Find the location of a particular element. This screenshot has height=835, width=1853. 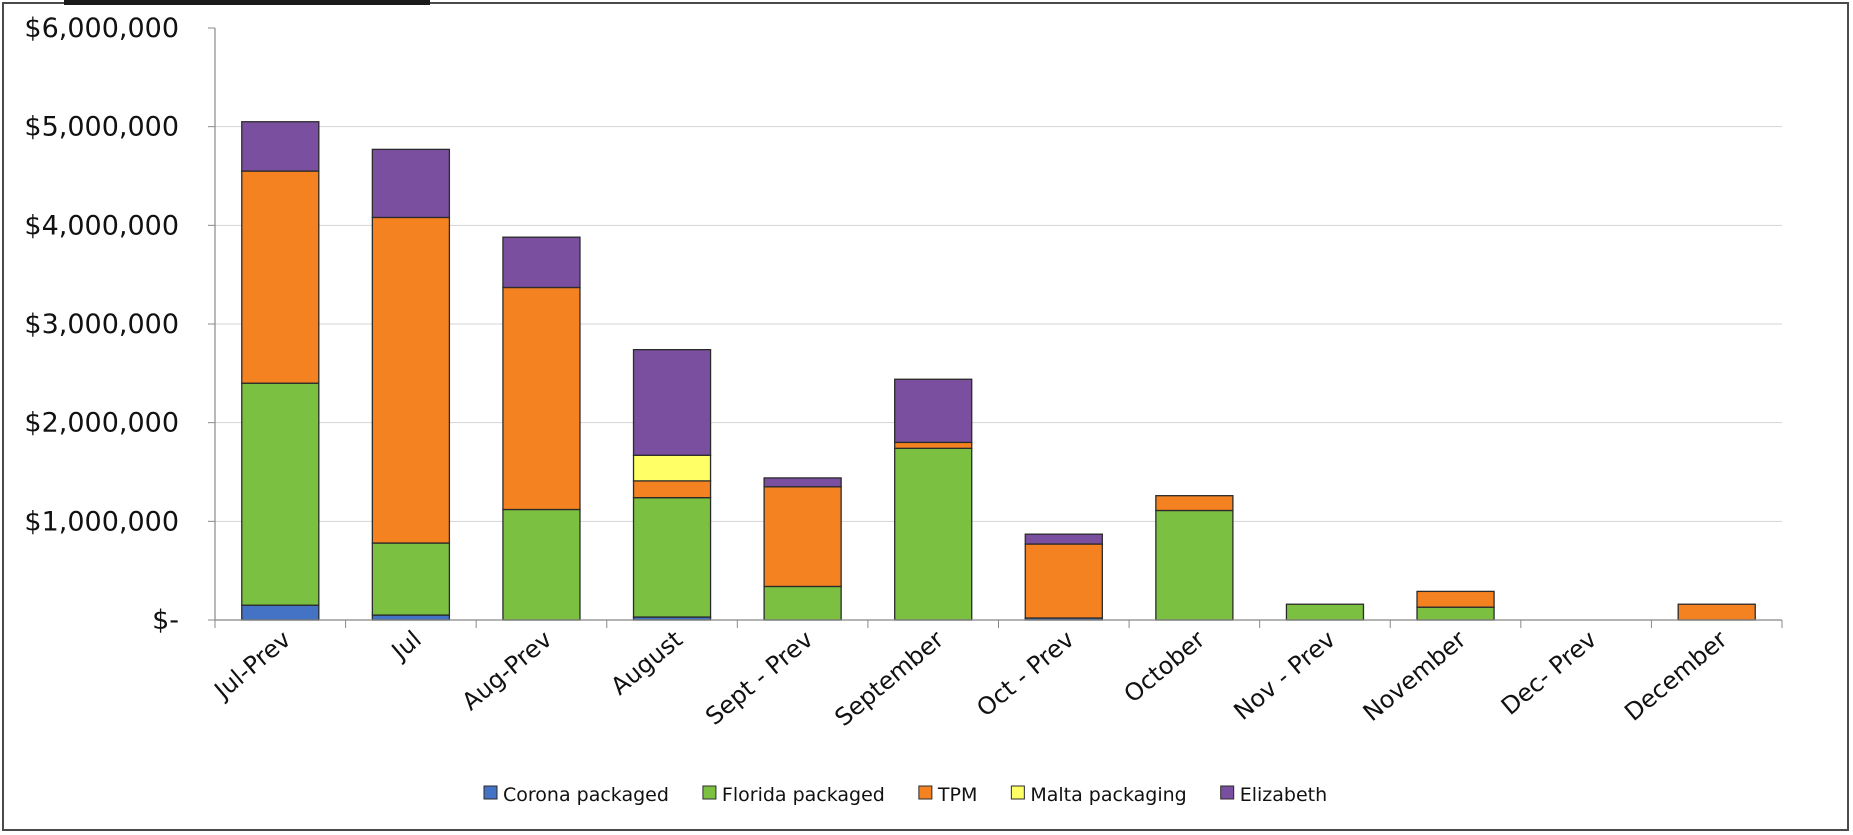

legend-label: Corona packaged is located at coordinates (586, 795).